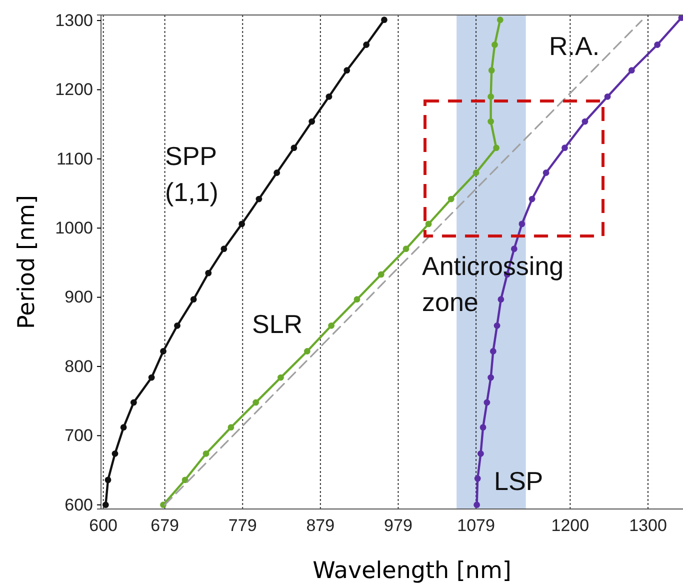 This screenshot has height=585, width=683. Describe the element at coordinates (78, 366) in the screenshot. I see `y-tick-label: 800` at that location.